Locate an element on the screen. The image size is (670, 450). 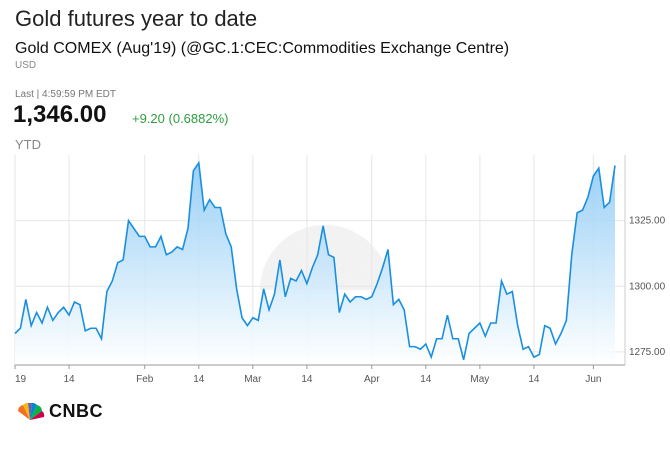
cnbc-logo: CNBC is located at coordinates (59, 411).